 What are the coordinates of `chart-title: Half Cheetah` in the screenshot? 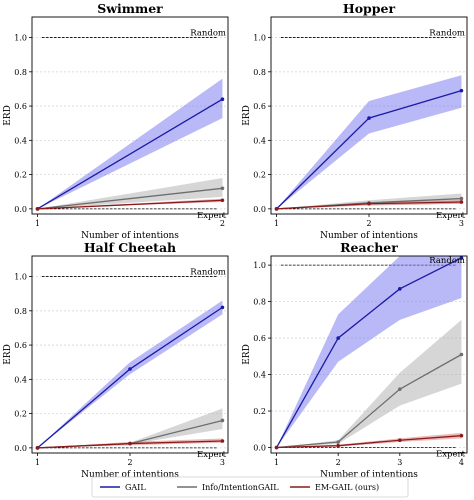 It's located at (130, 247).